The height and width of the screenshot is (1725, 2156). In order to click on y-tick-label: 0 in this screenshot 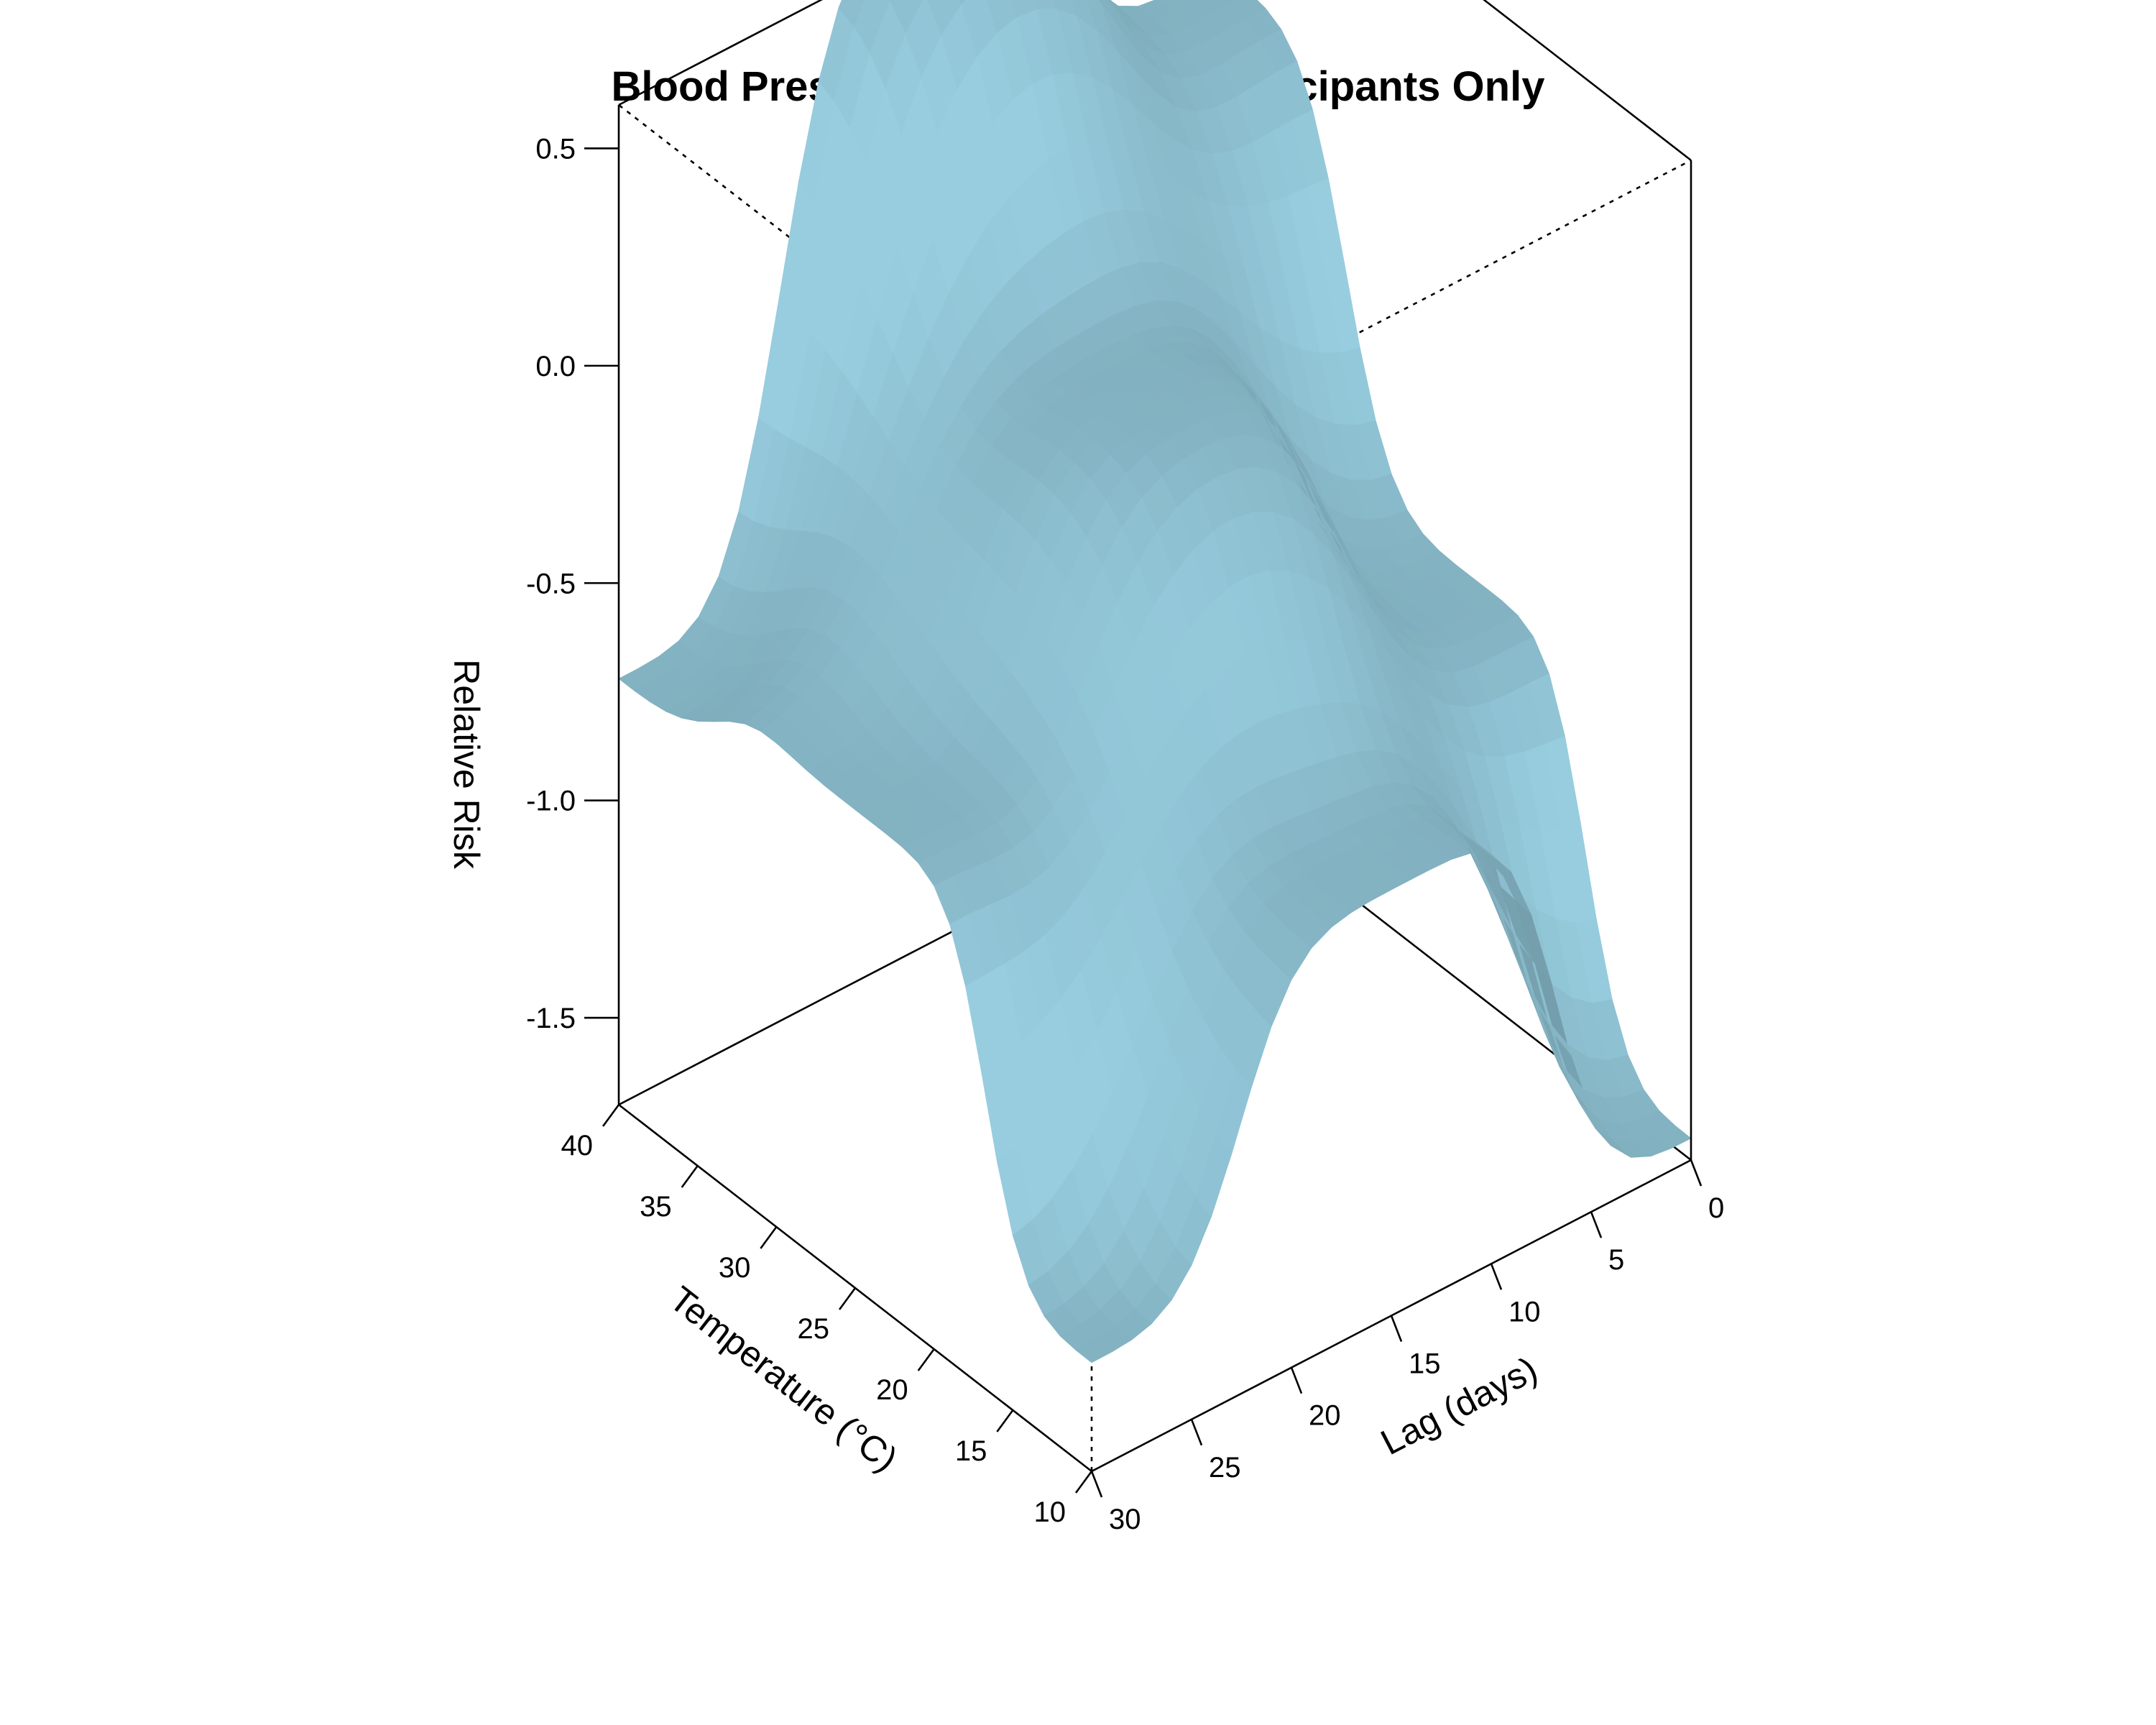, I will do `click(1716, 1208)`.